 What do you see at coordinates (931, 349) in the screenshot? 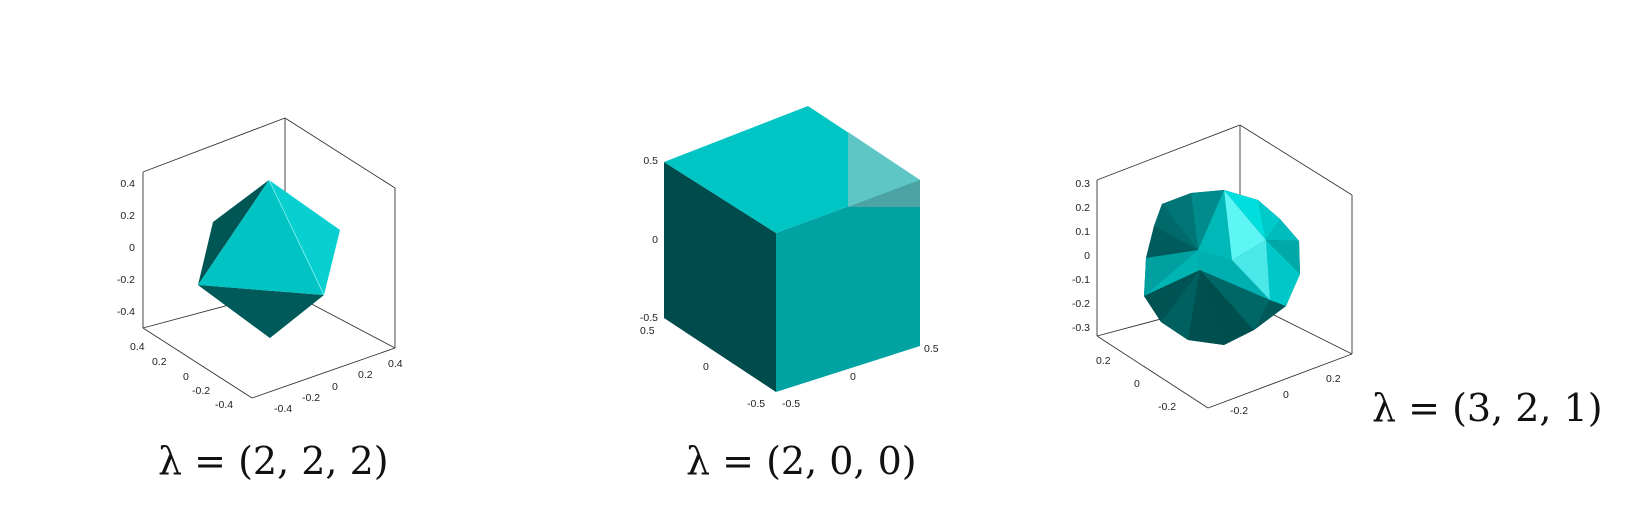
I see `y-tick: 0.5` at bounding box center [931, 349].